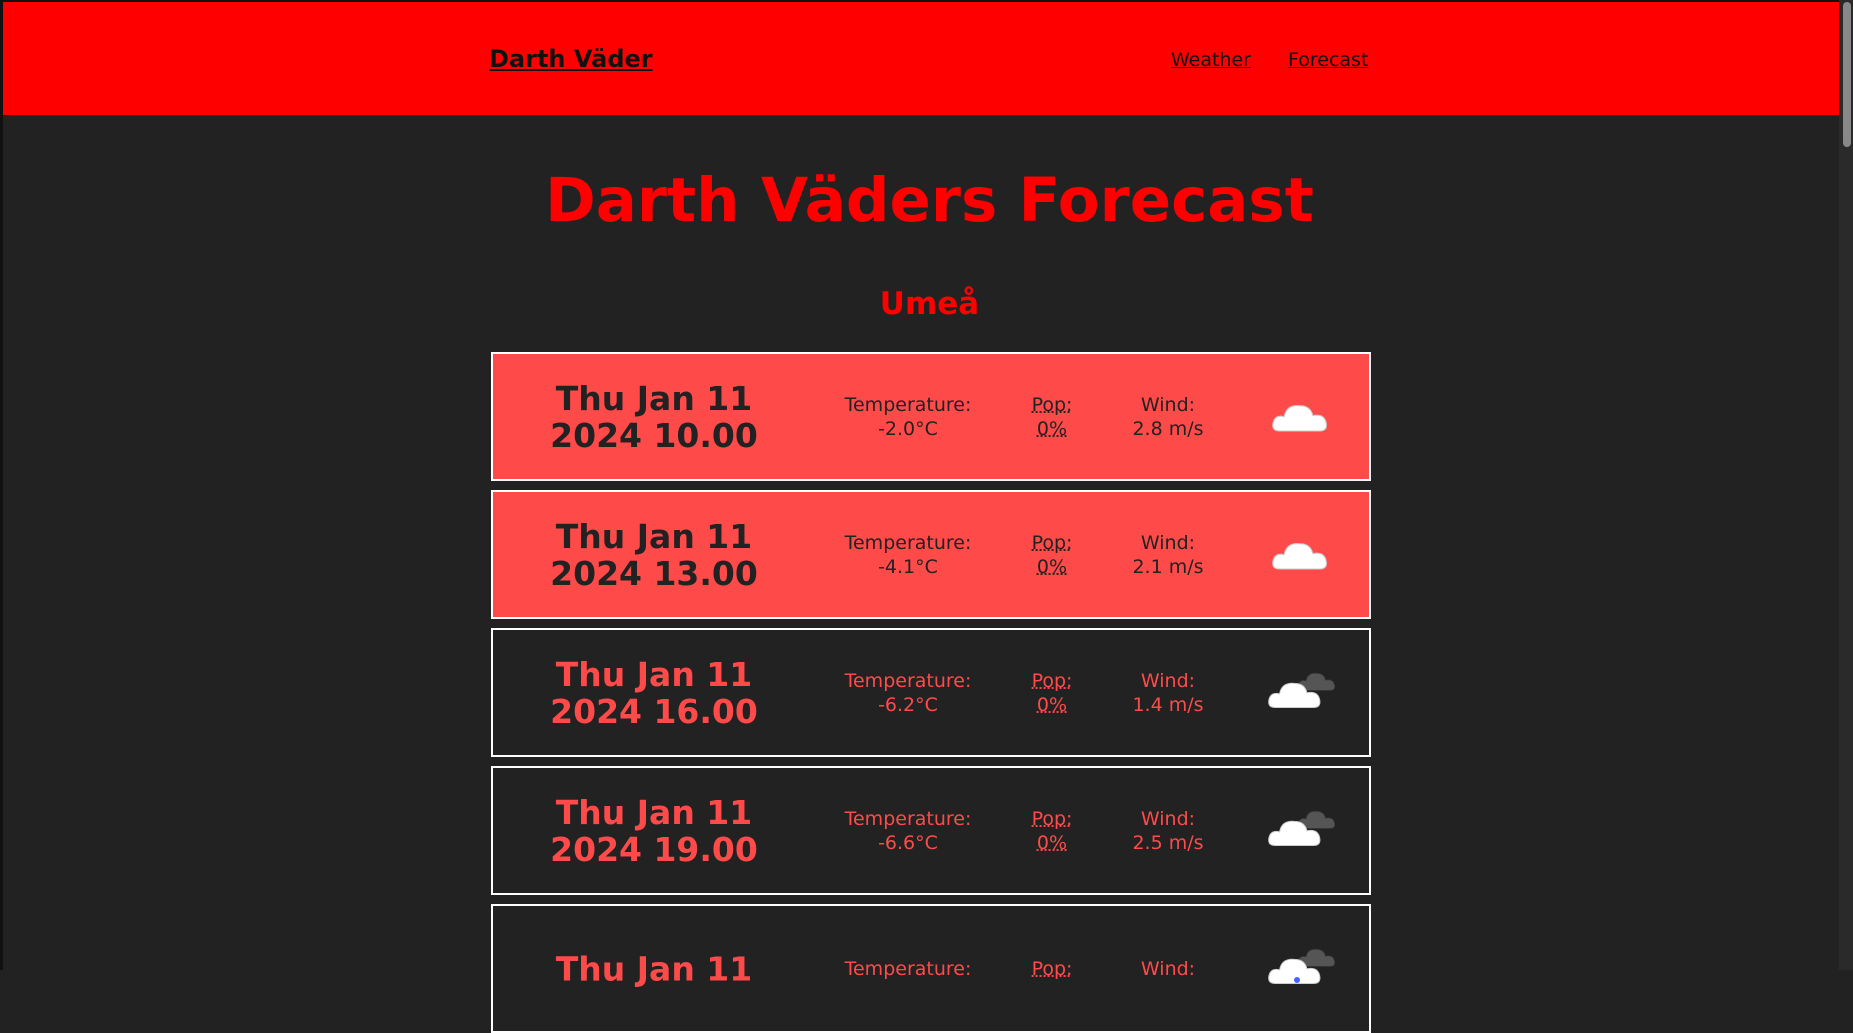  Describe the element at coordinates (908, 842) in the screenshot. I see `temperature-value: -6.6°C` at that location.